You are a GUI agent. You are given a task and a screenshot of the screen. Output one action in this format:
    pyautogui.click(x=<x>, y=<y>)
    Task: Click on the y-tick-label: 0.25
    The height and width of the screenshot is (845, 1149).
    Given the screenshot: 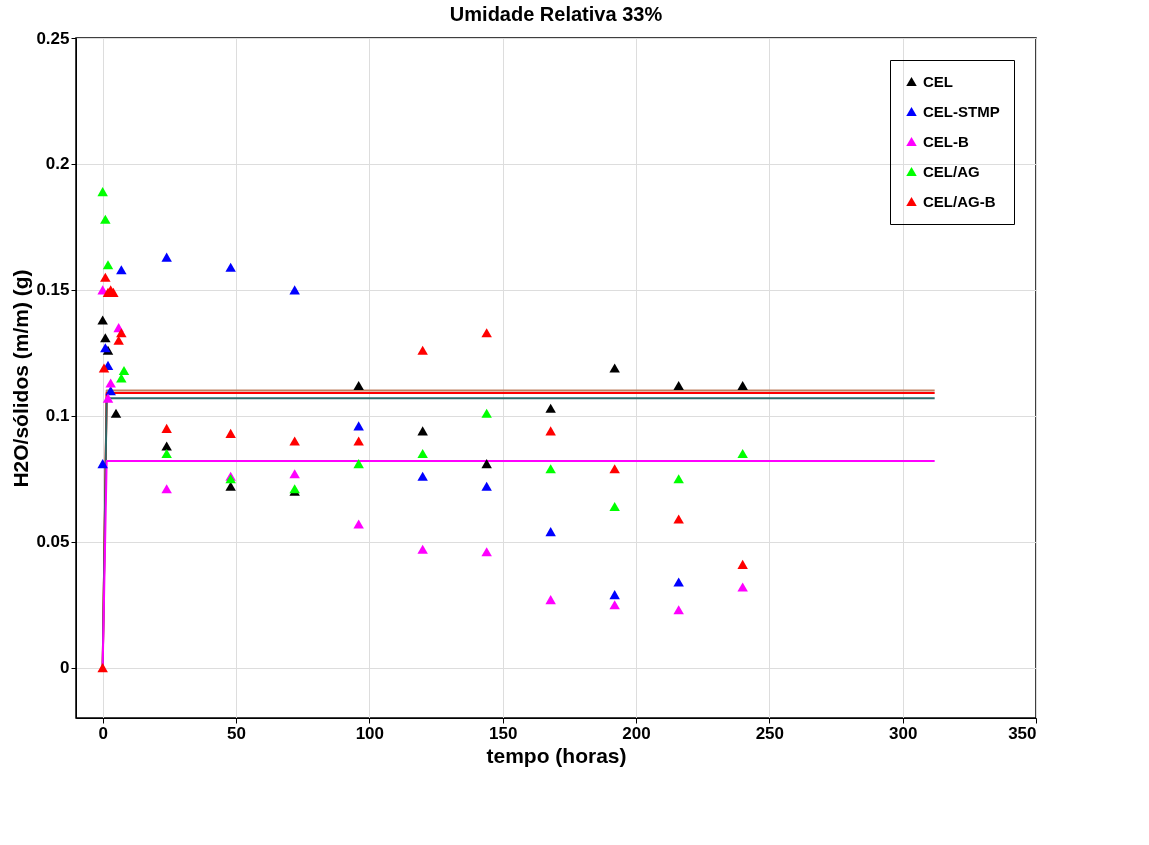 What is the action you would take?
    pyautogui.click(x=53, y=38)
    